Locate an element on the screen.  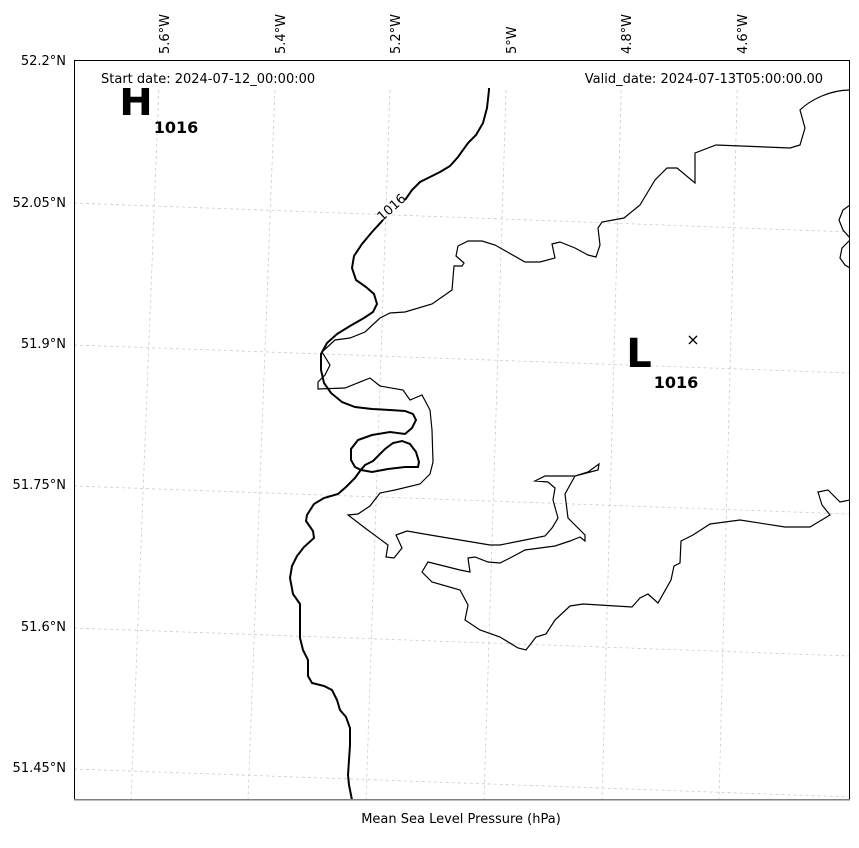
valid-date-label: Valid_date: 2024-07-13T05:00:00.00 is located at coordinates (704, 79).